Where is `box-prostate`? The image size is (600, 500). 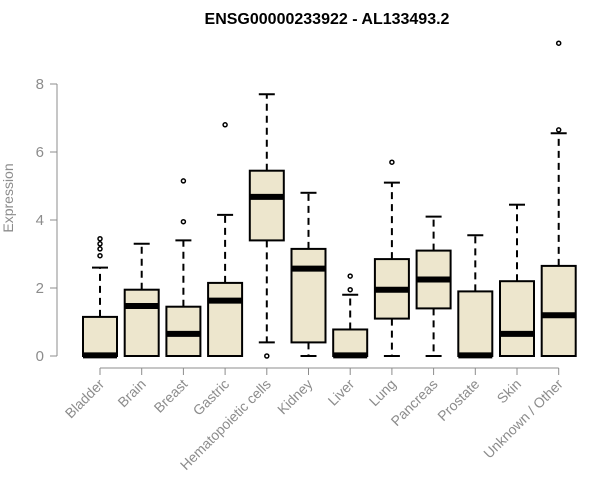 box-prostate is located at coordinates (475, 296).